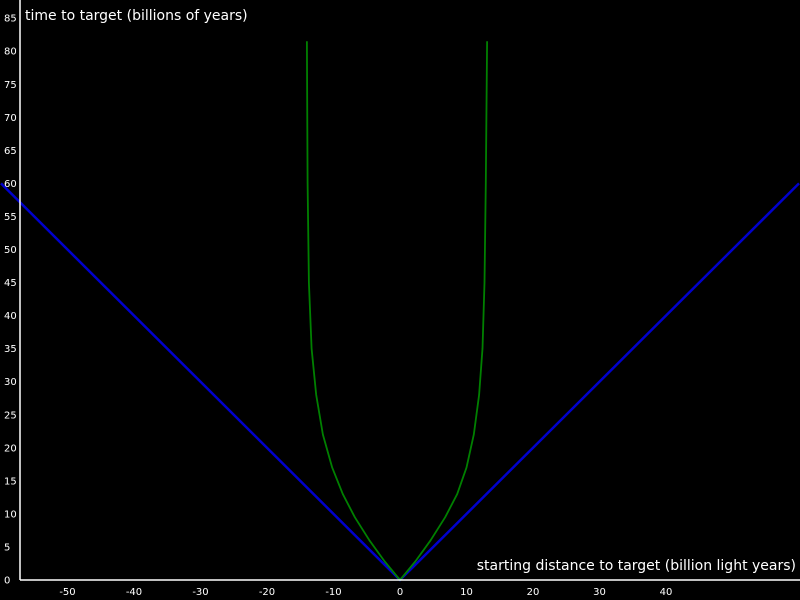 This screenshot has width=800, height=600. What do you see at coordinates (10, 52) in the screenshot?
I see `y-tick-label: 80` at bounding box center [10, 52].